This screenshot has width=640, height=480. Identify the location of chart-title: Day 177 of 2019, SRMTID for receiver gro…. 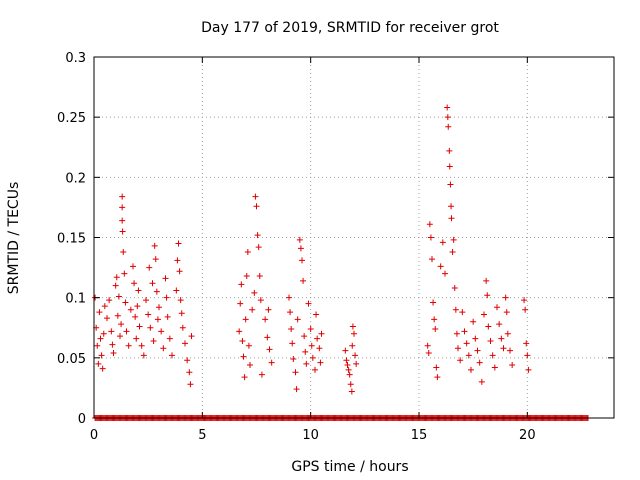
(350, 28).